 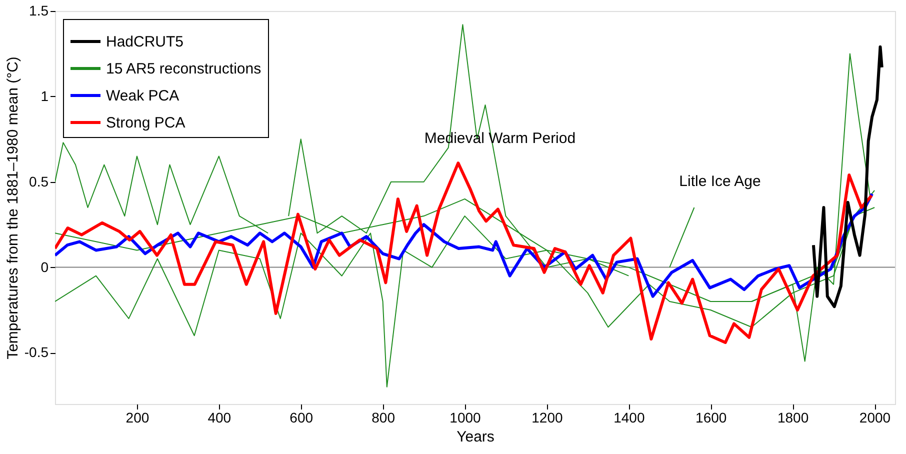 What do you see at coordinates (13, 208) in the screenshot?
I see `y-axis-title: Temperatures from the 1881–1980 mean (°C)` at bounding box center [13, 208].